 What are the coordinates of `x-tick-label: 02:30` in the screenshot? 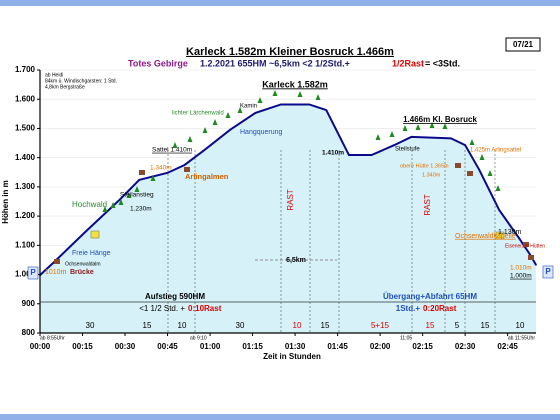 It's located at (465, 346).